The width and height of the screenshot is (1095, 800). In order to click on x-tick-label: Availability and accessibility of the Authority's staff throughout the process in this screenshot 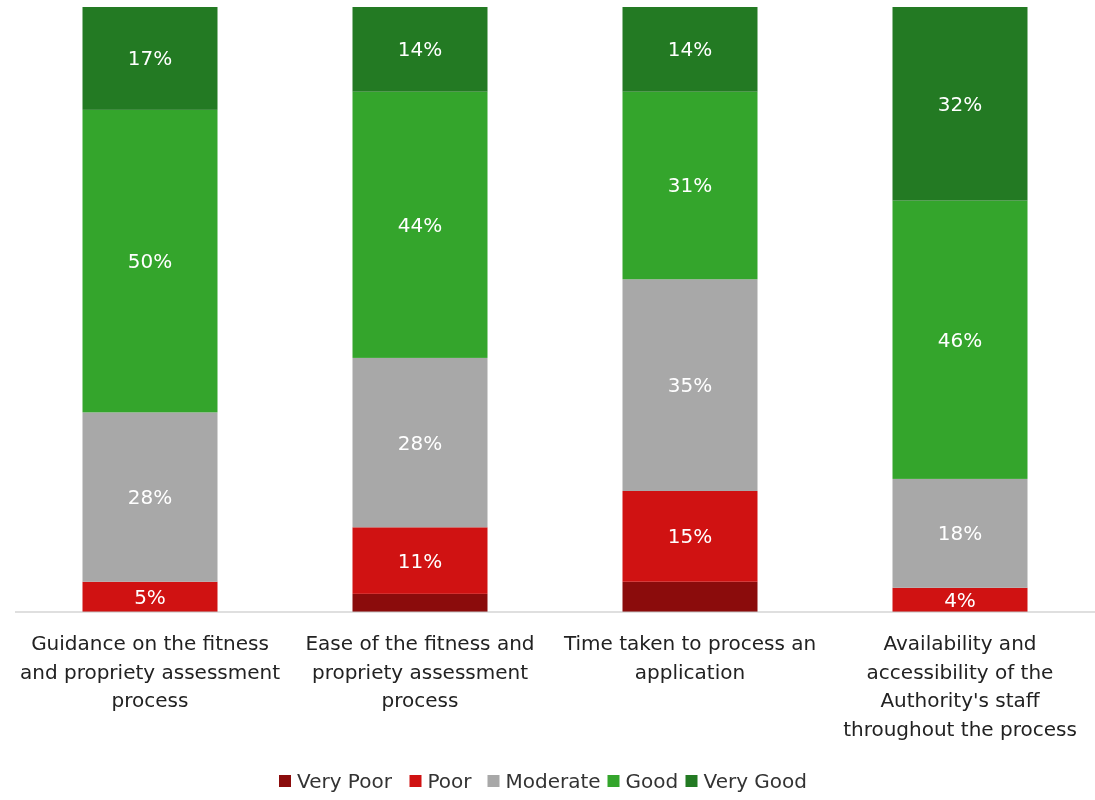, I will do `click(960, 686)`.